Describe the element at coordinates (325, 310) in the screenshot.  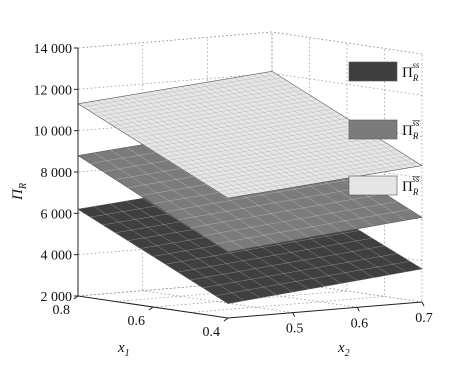
I see `x2-axis` at that location.